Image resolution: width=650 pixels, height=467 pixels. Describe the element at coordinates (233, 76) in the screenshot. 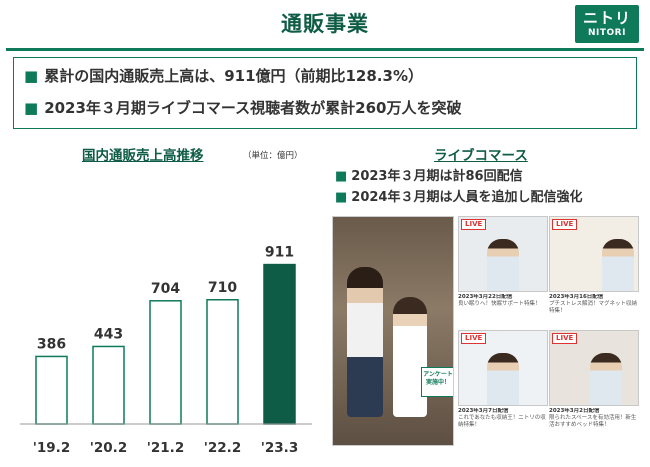

I see `highlight-1-text: 累計の国内通販売上高は、911億円（前期比128.3%）` at that location.